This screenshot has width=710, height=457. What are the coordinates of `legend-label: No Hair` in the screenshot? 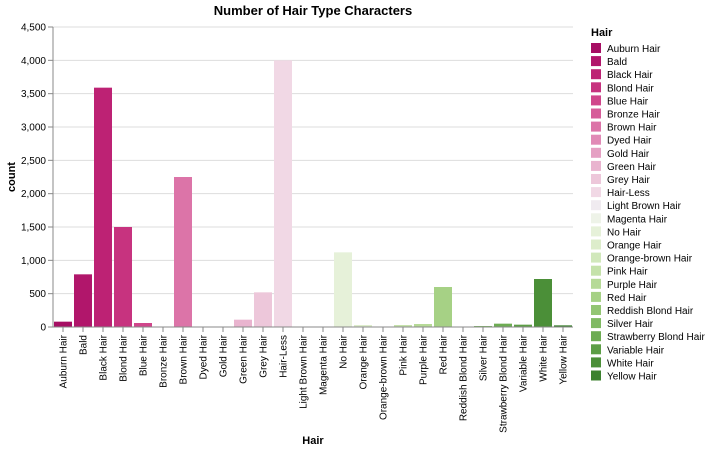 It's located at (624, 232).